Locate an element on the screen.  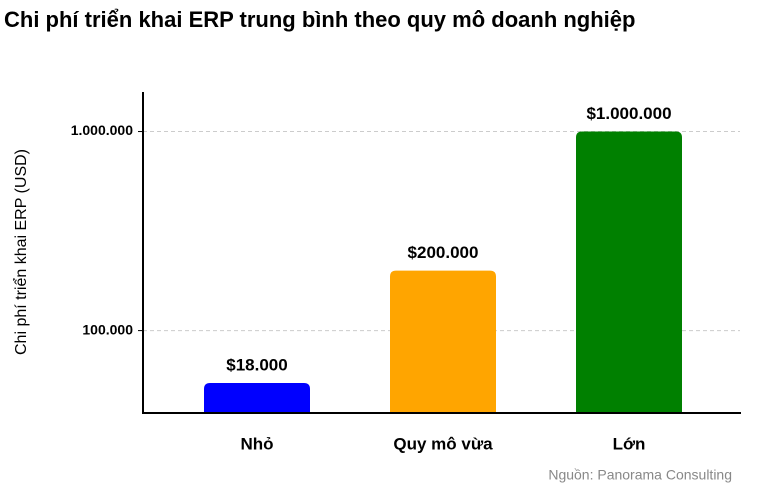
data-label: $18.000 is located at coordinates (256, 364).